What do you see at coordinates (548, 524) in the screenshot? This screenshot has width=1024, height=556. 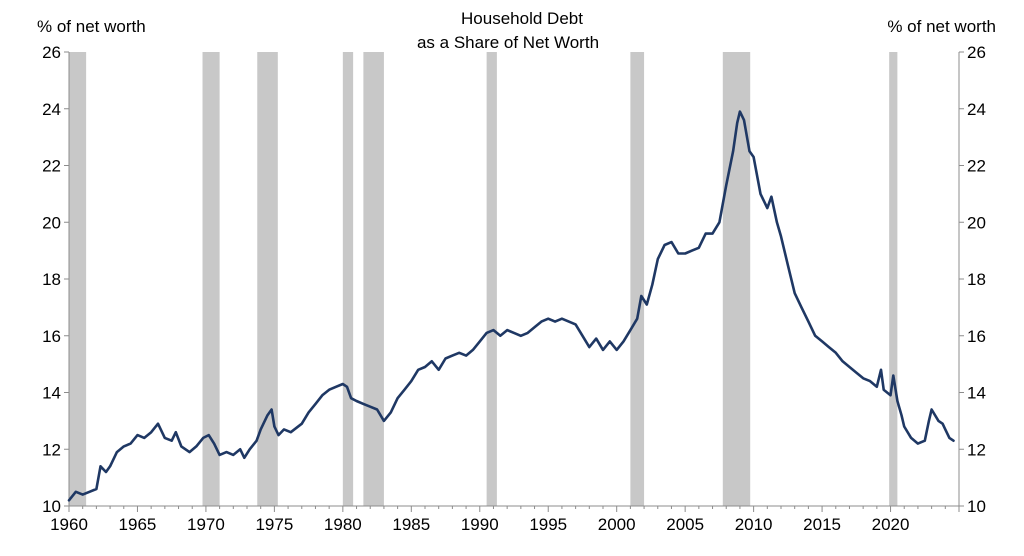 I see `x-tick-label-1995: 1995` at bounding box center [548, 524].